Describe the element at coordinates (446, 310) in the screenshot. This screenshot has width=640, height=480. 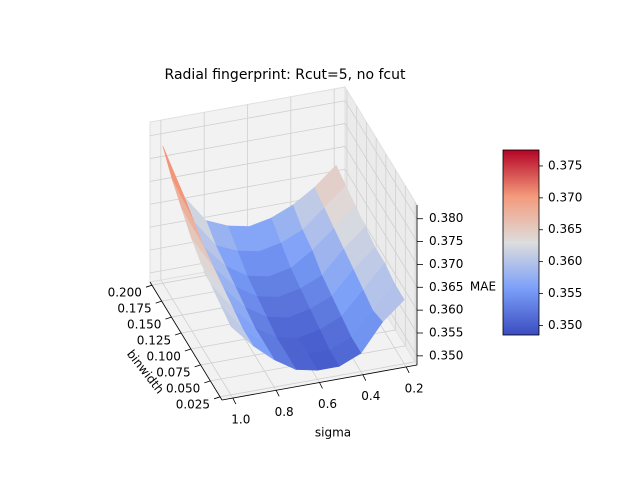
I see `z-tick-label: 0.360` at that location.